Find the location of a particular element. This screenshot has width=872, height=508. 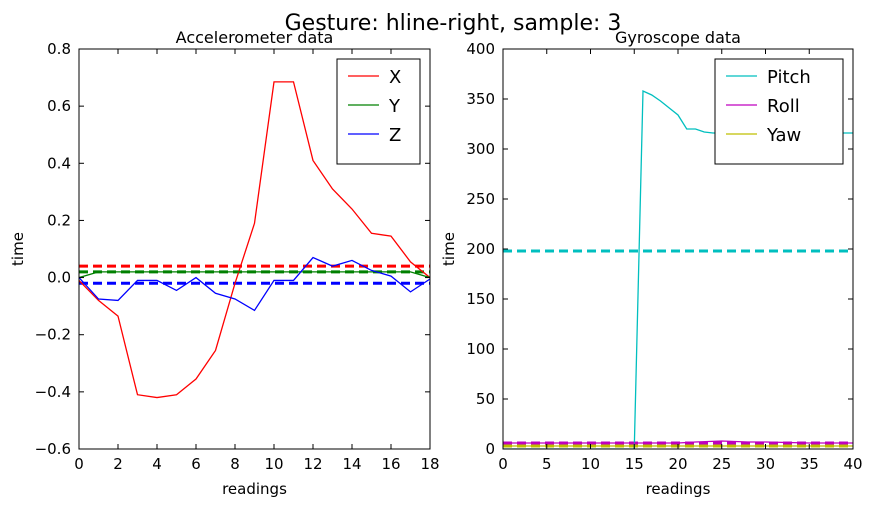

accel-ylabel: time is located at coordinates (18, 249).